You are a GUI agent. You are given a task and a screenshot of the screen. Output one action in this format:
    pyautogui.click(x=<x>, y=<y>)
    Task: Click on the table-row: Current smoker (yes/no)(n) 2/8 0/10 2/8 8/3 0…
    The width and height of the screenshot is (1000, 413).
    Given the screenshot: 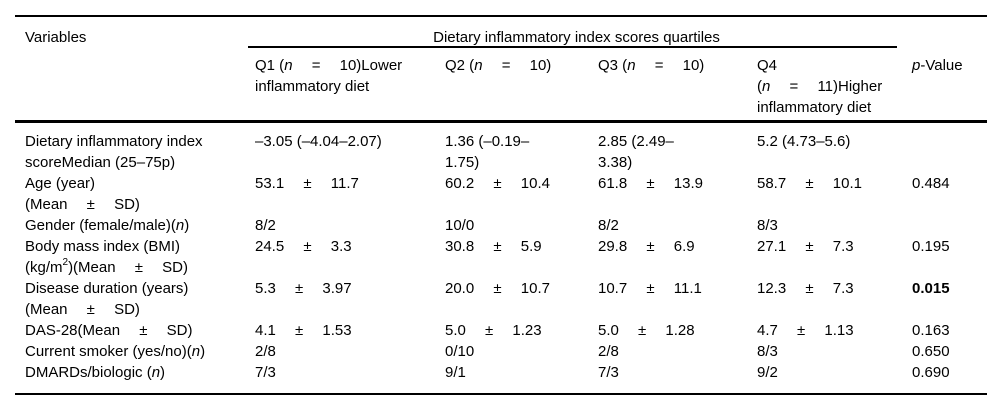 What is the action you would take?
    pyautogui.click(x=501, y=351)
    